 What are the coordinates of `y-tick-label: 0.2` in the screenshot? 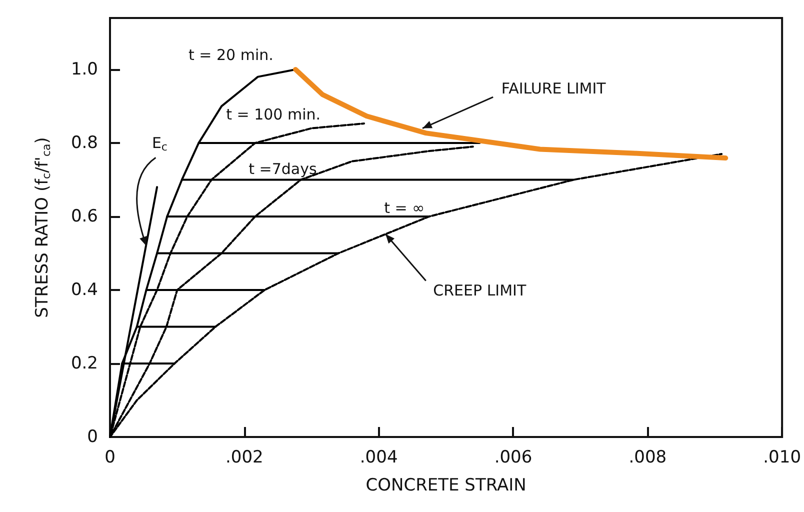 It's located at (84, 363).